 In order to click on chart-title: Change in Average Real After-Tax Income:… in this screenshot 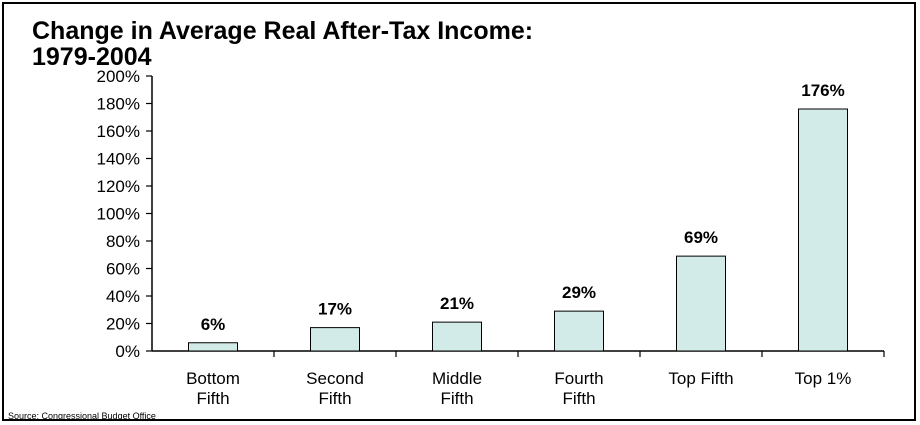, I will do `click(422, 44)`.